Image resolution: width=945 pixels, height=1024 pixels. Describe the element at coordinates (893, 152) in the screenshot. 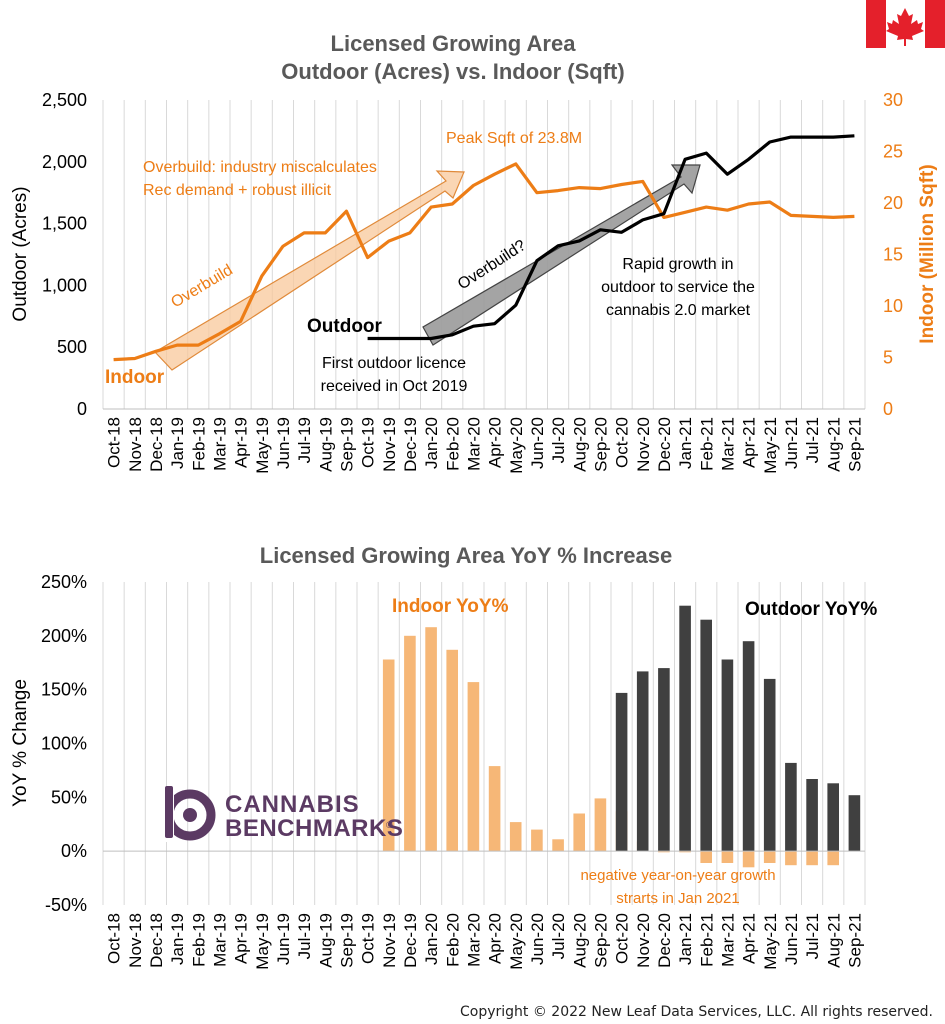

I see `top-y-right-tick: 25` at that location.